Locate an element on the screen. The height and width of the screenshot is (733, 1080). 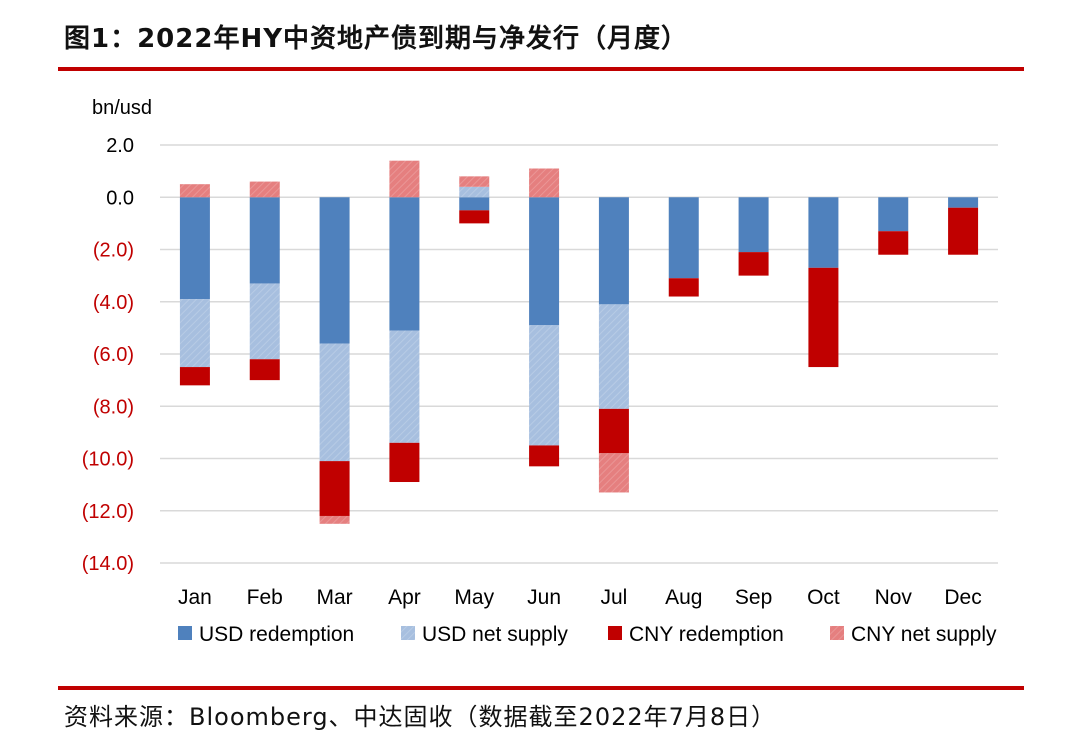
y-tick-label: 0.0 is located at coordinates (120, 198).